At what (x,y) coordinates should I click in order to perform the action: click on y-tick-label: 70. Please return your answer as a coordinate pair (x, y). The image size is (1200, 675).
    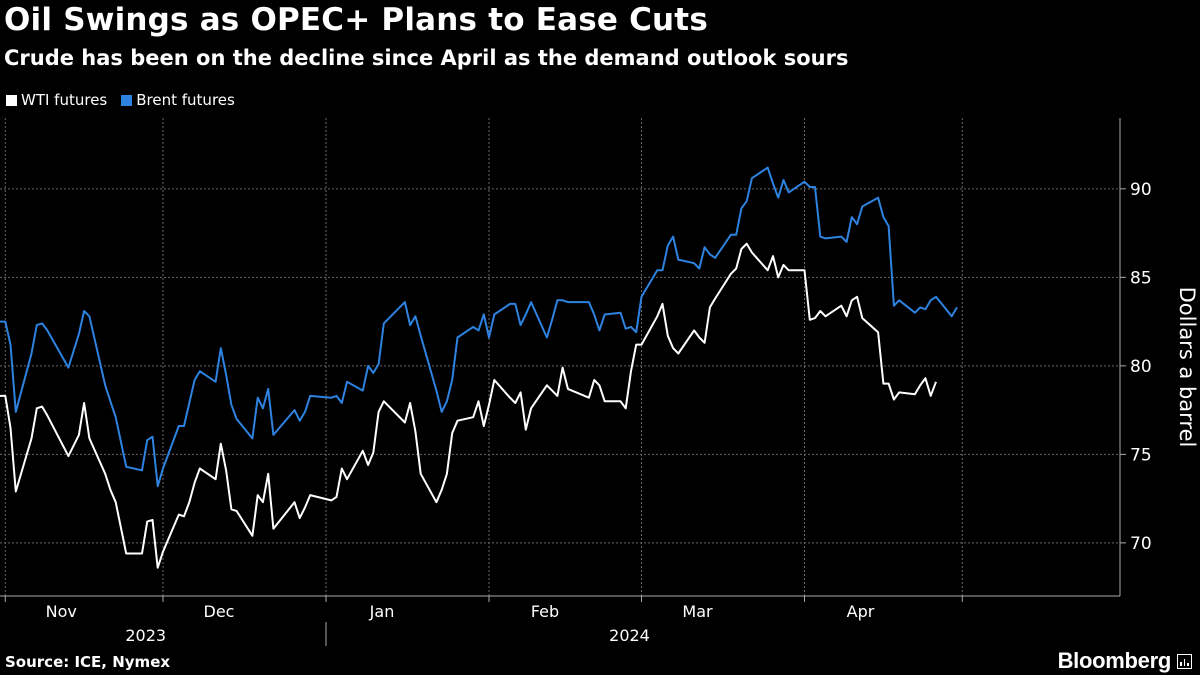
    Looking at the image, I should click on (1141, 544).